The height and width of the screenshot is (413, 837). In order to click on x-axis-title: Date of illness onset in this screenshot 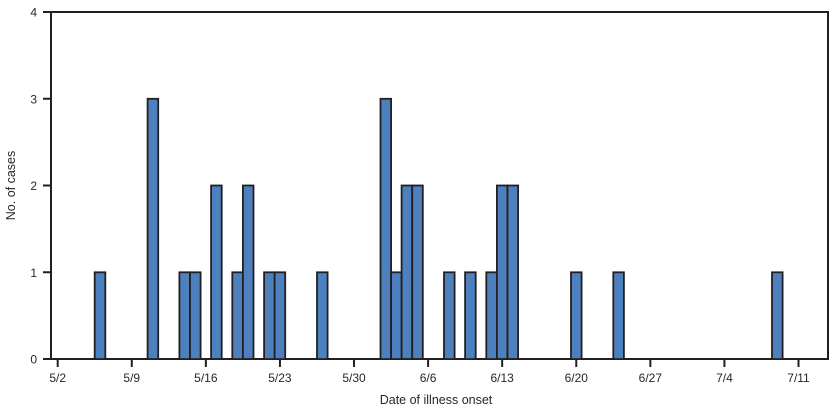, I will do `click(436, 400)`.